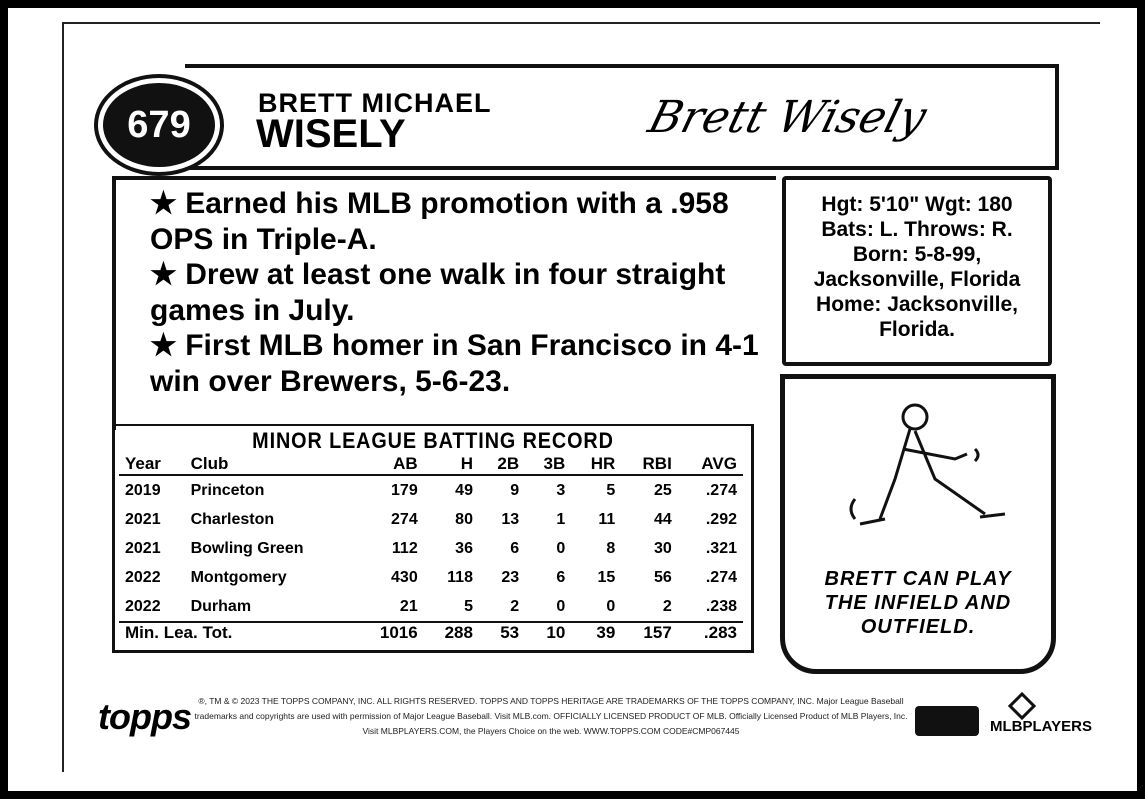  Describe the element at coordinates (721, 519) in the screenshot. I see `table-cell: .292` at that location.